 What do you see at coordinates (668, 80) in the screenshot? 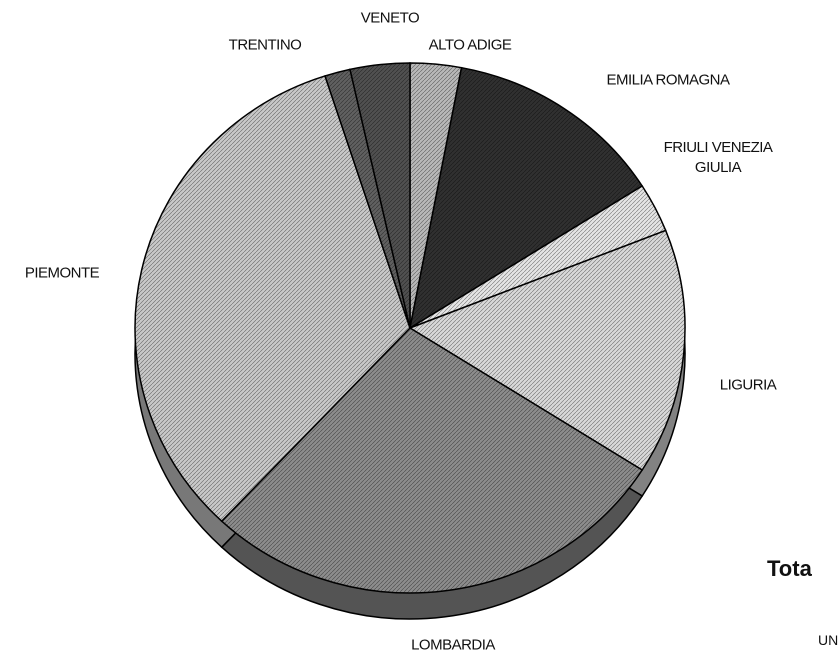
I see `slice-label: EMILIA ROMAGNA` at bounding box center [668, 80].